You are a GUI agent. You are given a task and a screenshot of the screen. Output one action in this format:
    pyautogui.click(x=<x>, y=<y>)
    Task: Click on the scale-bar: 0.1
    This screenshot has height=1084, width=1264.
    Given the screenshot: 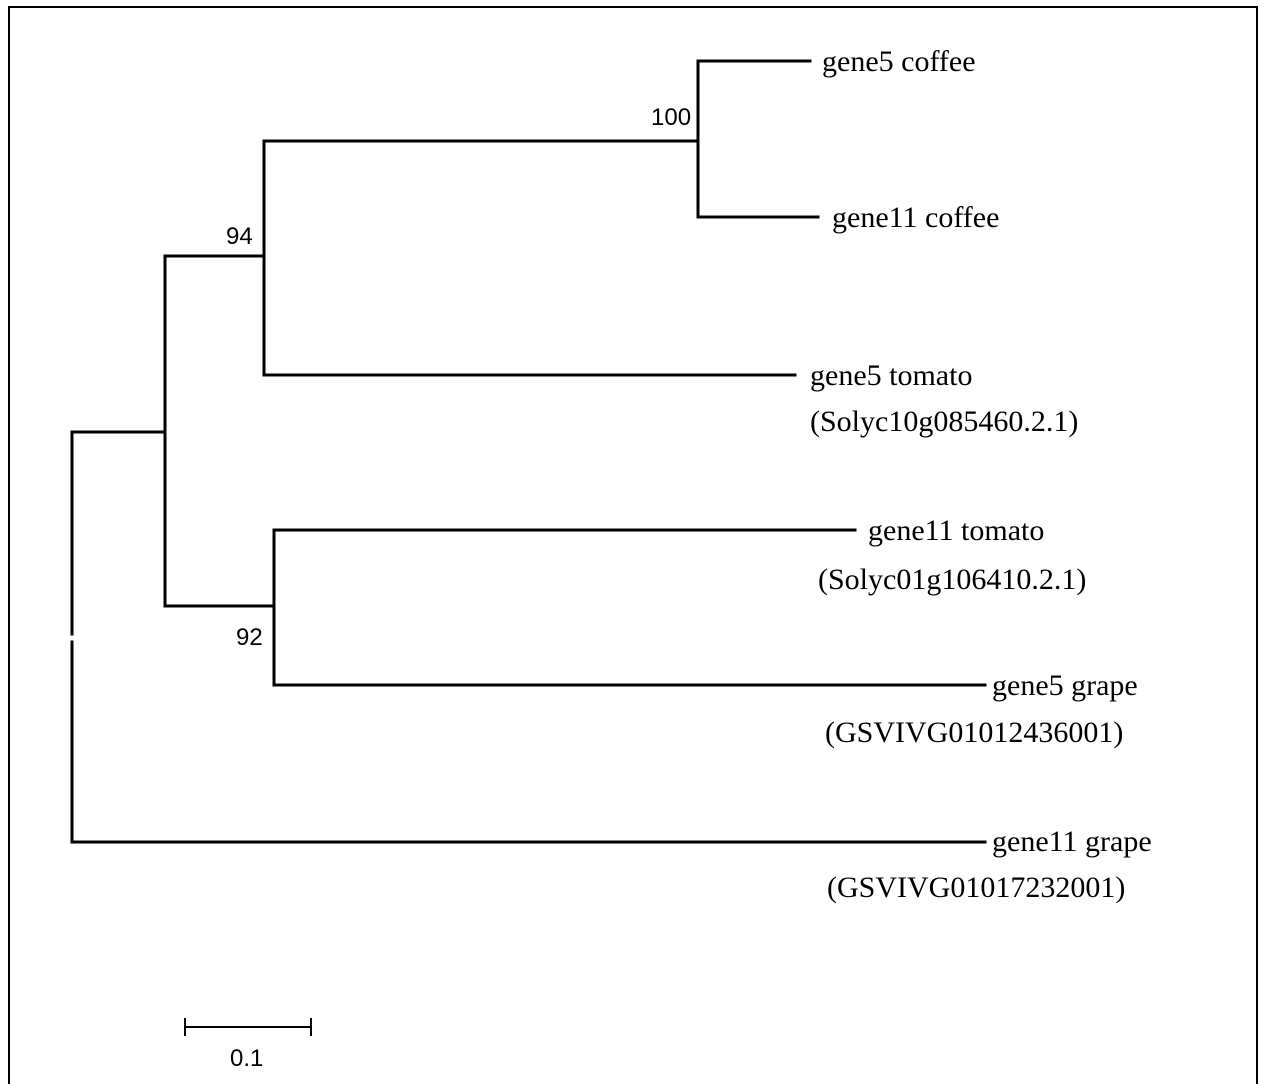 What is the action you would take?
    pyautogui.click(x=248, y=1045)
    